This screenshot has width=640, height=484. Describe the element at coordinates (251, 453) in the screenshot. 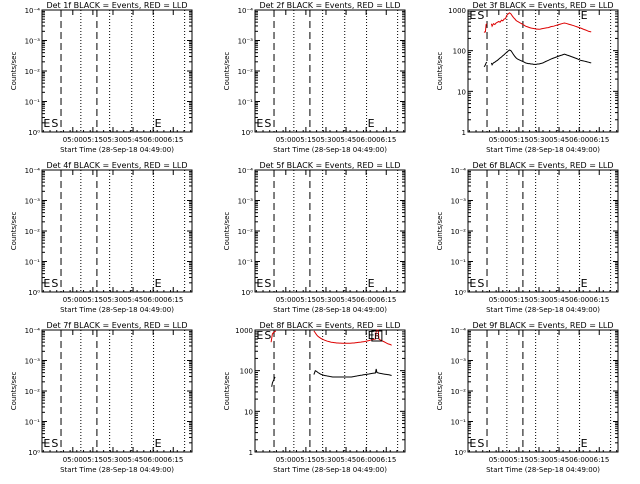

I see `y-tick-label: 1` at that location.